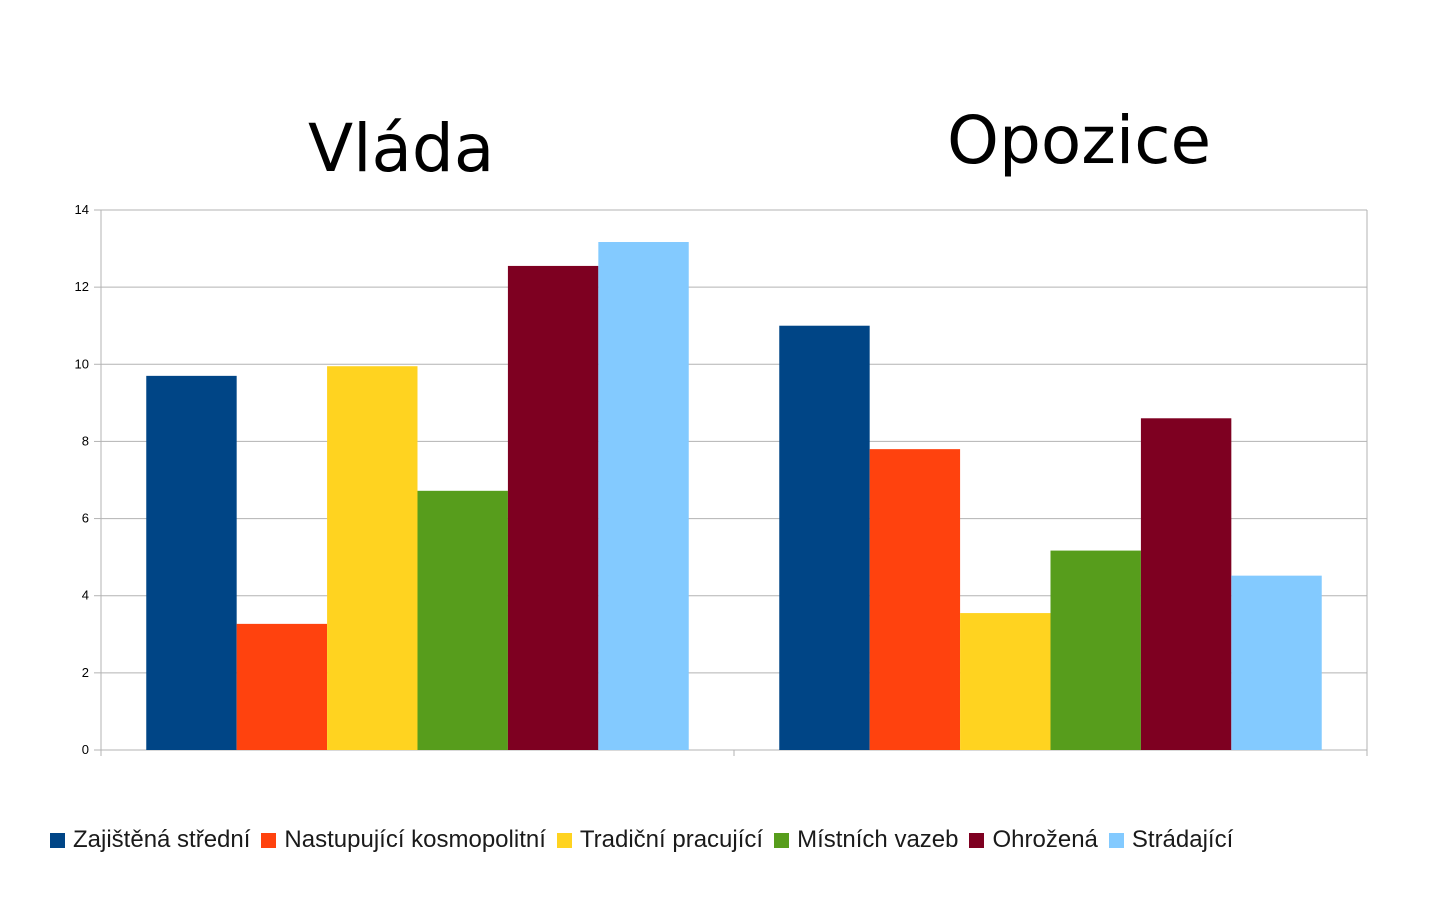  What do you see at coordinates (85, 749) in the screenshot?
I see `y-tick-label: 0` at bounding box center [85, 749].